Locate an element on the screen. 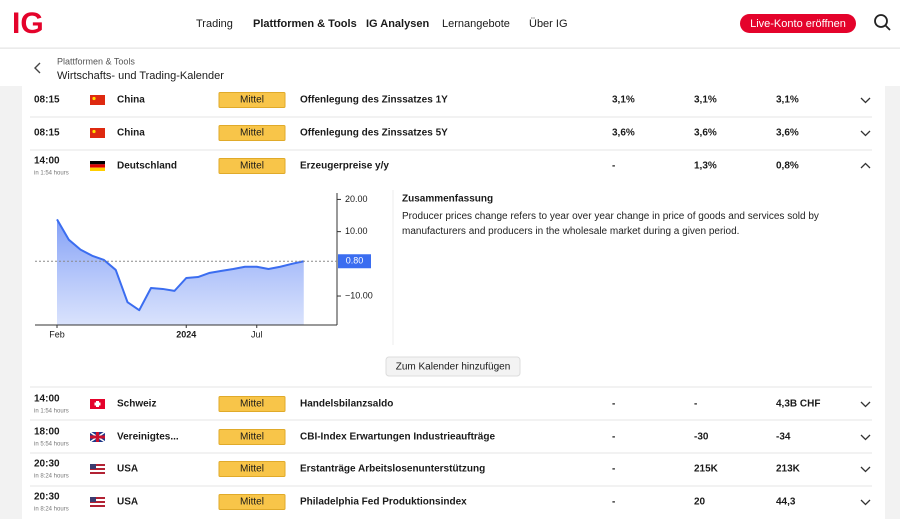  row-forecast: -30 is located at coordinates (701, 437).